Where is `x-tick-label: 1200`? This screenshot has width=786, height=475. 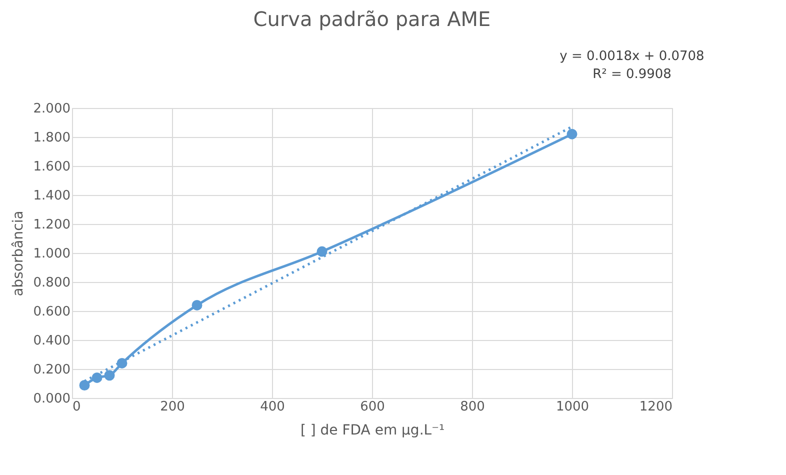 x-tick-label: 1200 is located at coordinates (655, 407).